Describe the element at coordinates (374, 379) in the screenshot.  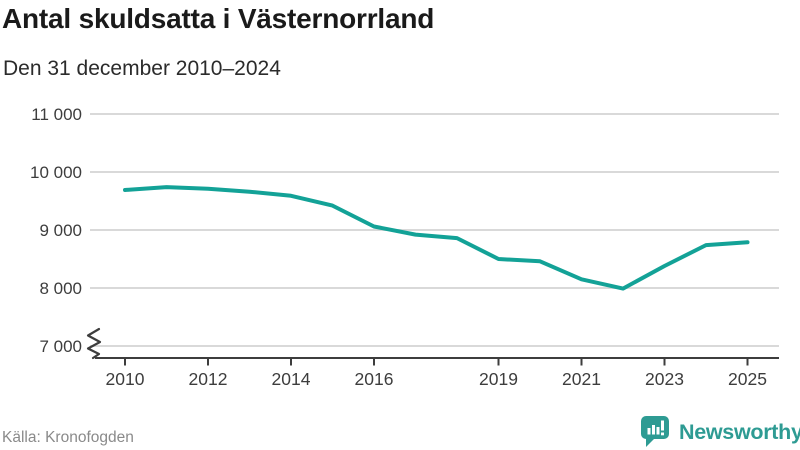
I see `x-tick-label: 2016` at that location.